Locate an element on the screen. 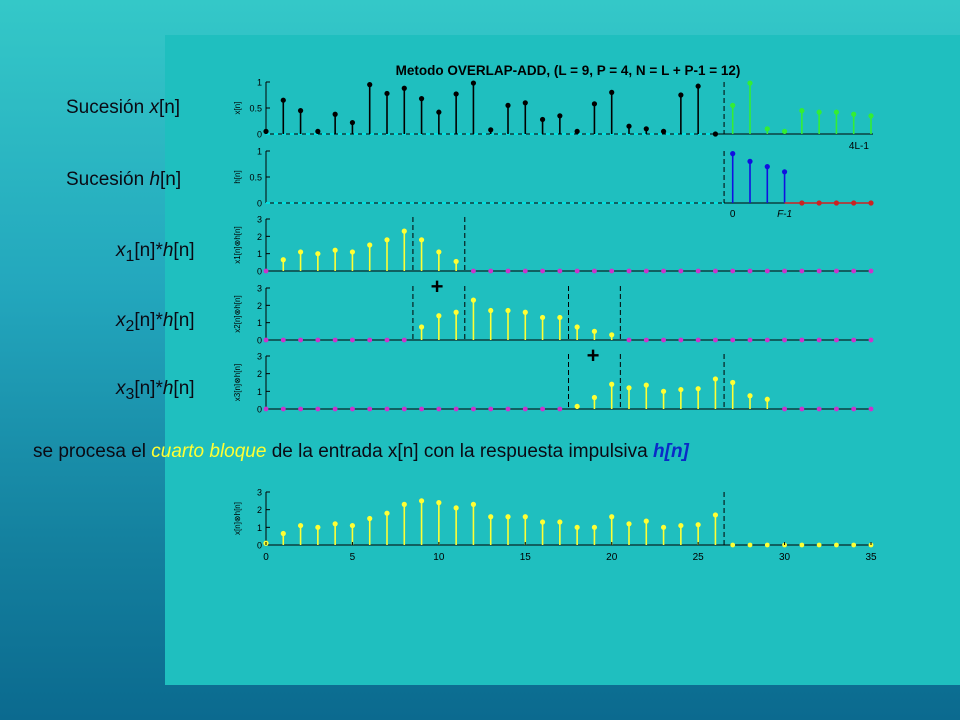 This screenshot has width=960, height=720. x-tick-label: 35 is located at coordinates (871, 557).